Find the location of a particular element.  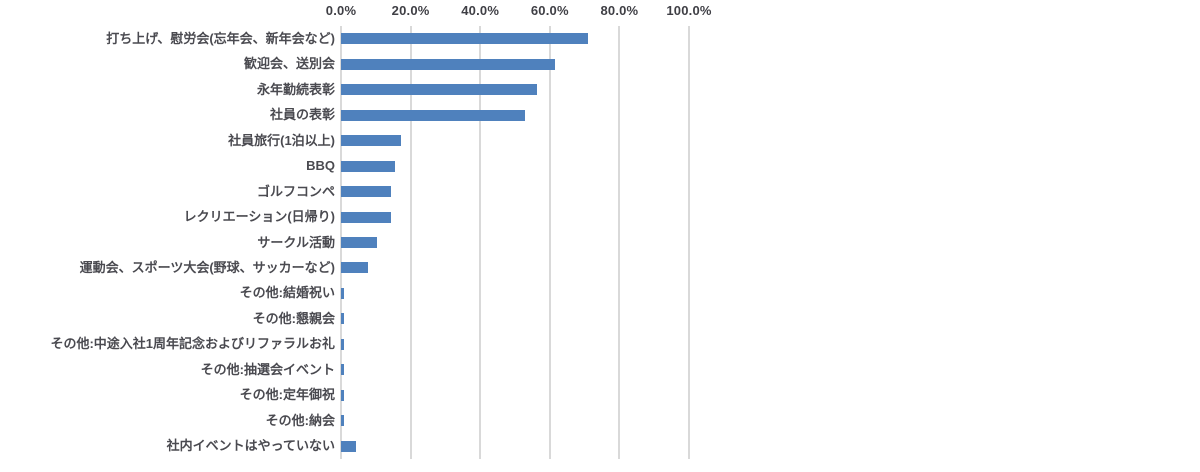

x-axis-tick-label: 80.0% is located at coordinates (619, 10).